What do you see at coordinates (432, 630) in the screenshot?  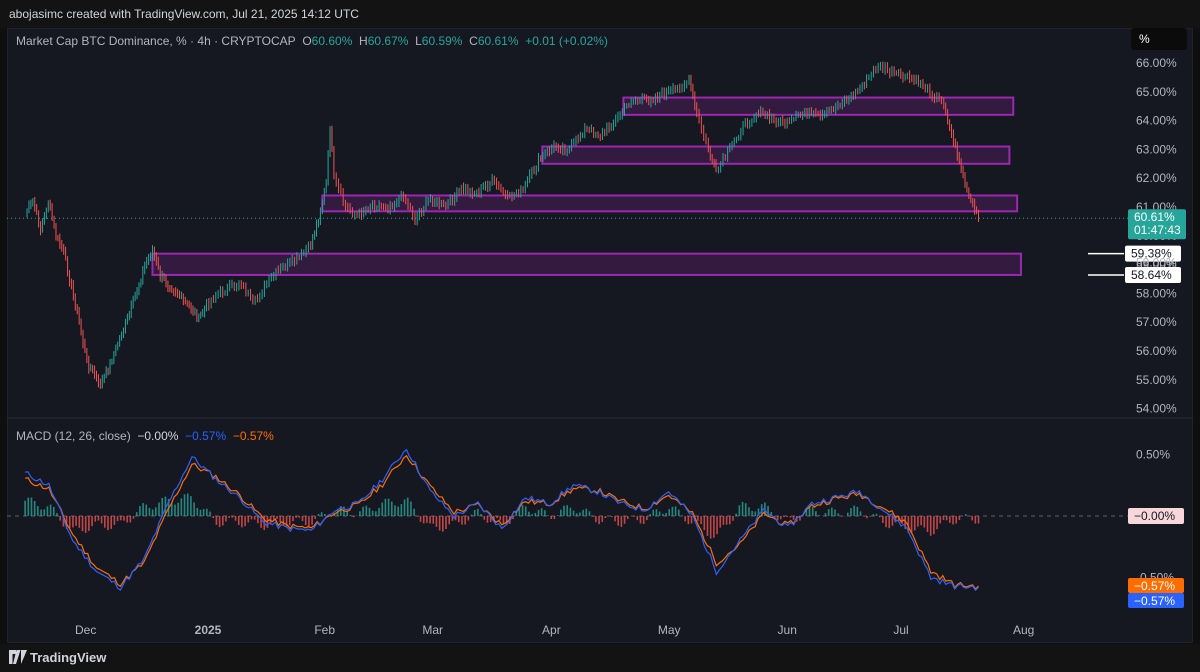 I see `time-axis-label: Mar` at bounding box center [432, 630].